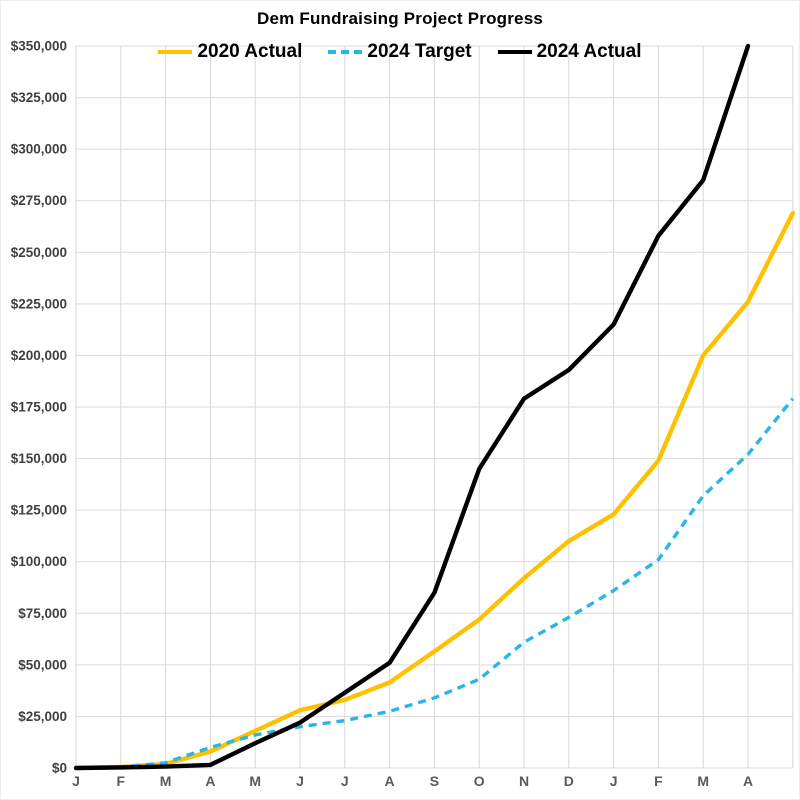 Image resolution: width=800 pixels, height=800 pixels. I want to click on y-tick-label: $75,000, so click(42, 613).